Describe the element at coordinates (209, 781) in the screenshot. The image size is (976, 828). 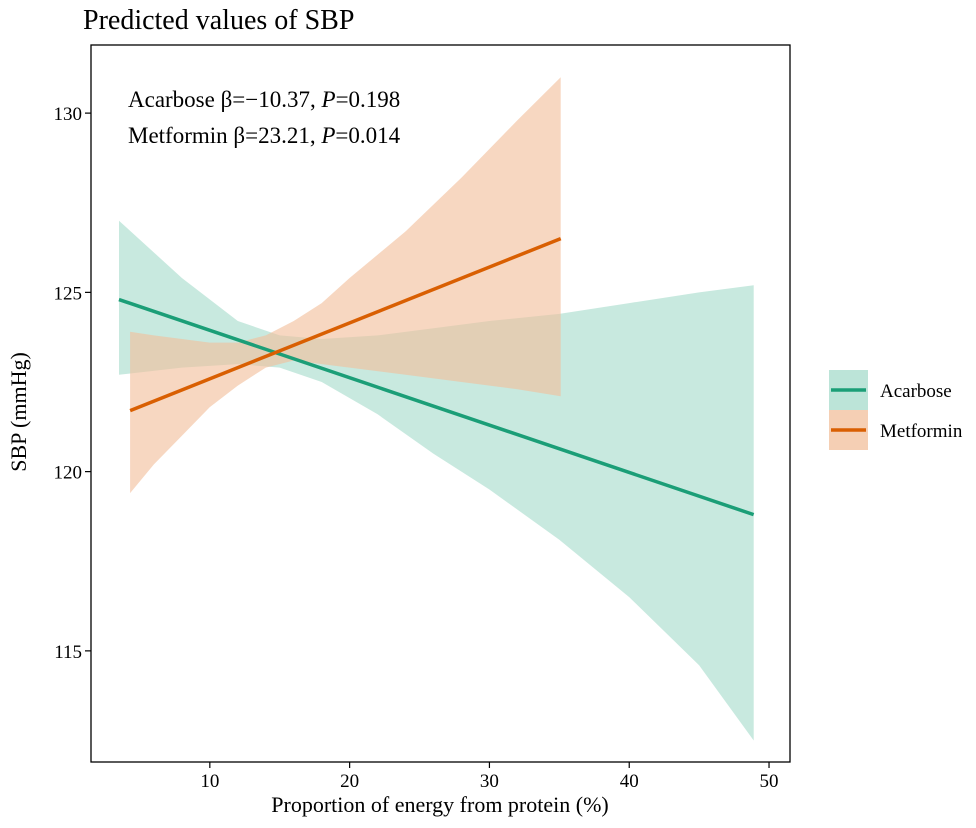
I see `x-tick-label: 10` at that location.